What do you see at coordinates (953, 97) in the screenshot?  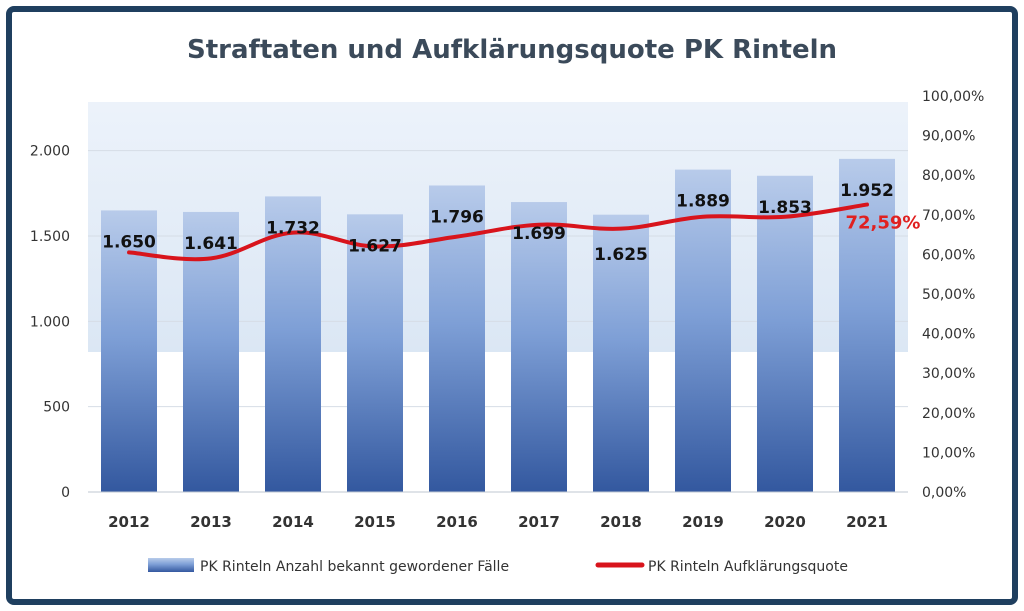 I see `y-right-tick-label: 100,00%` at bounding box center [953, 97].